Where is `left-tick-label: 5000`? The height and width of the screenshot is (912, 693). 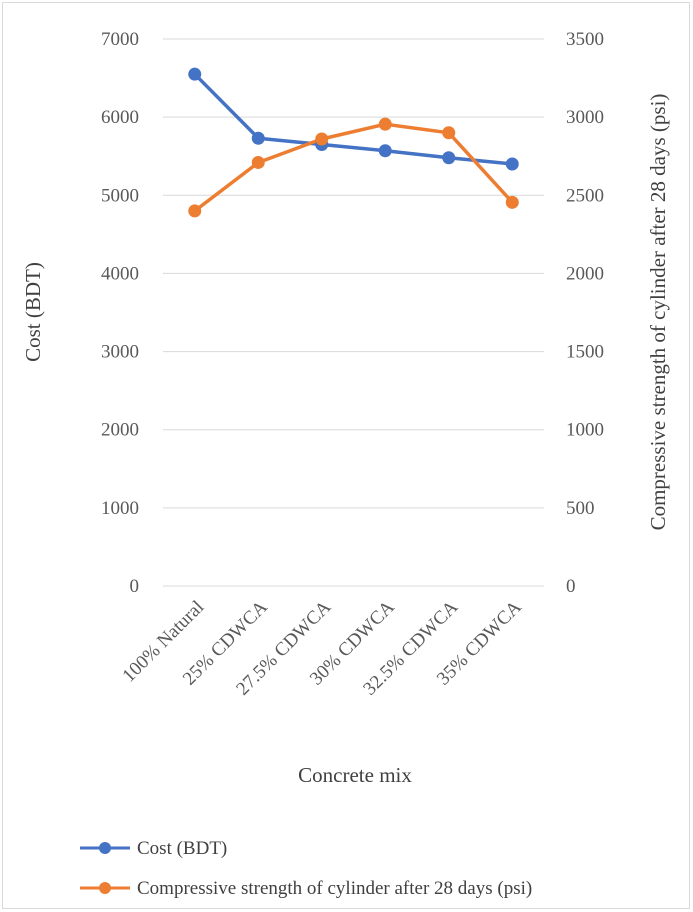 left-tick-label: 5000 is located at coordinates (120, 195).